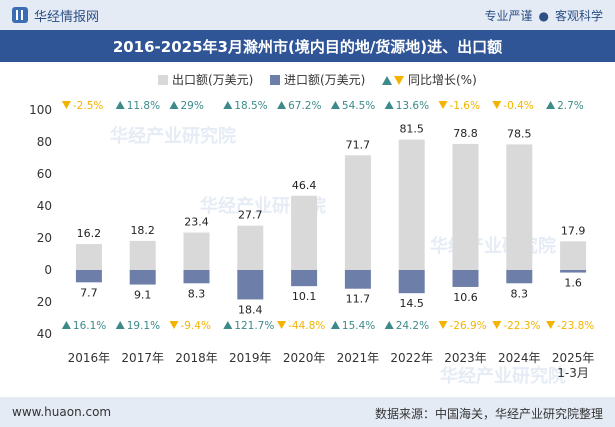 The height and width of the screenshot is (427, 615). Describe the element at coordinates (358, 144) in the screenshot. I see `export-value-label: 71.7` at that location.